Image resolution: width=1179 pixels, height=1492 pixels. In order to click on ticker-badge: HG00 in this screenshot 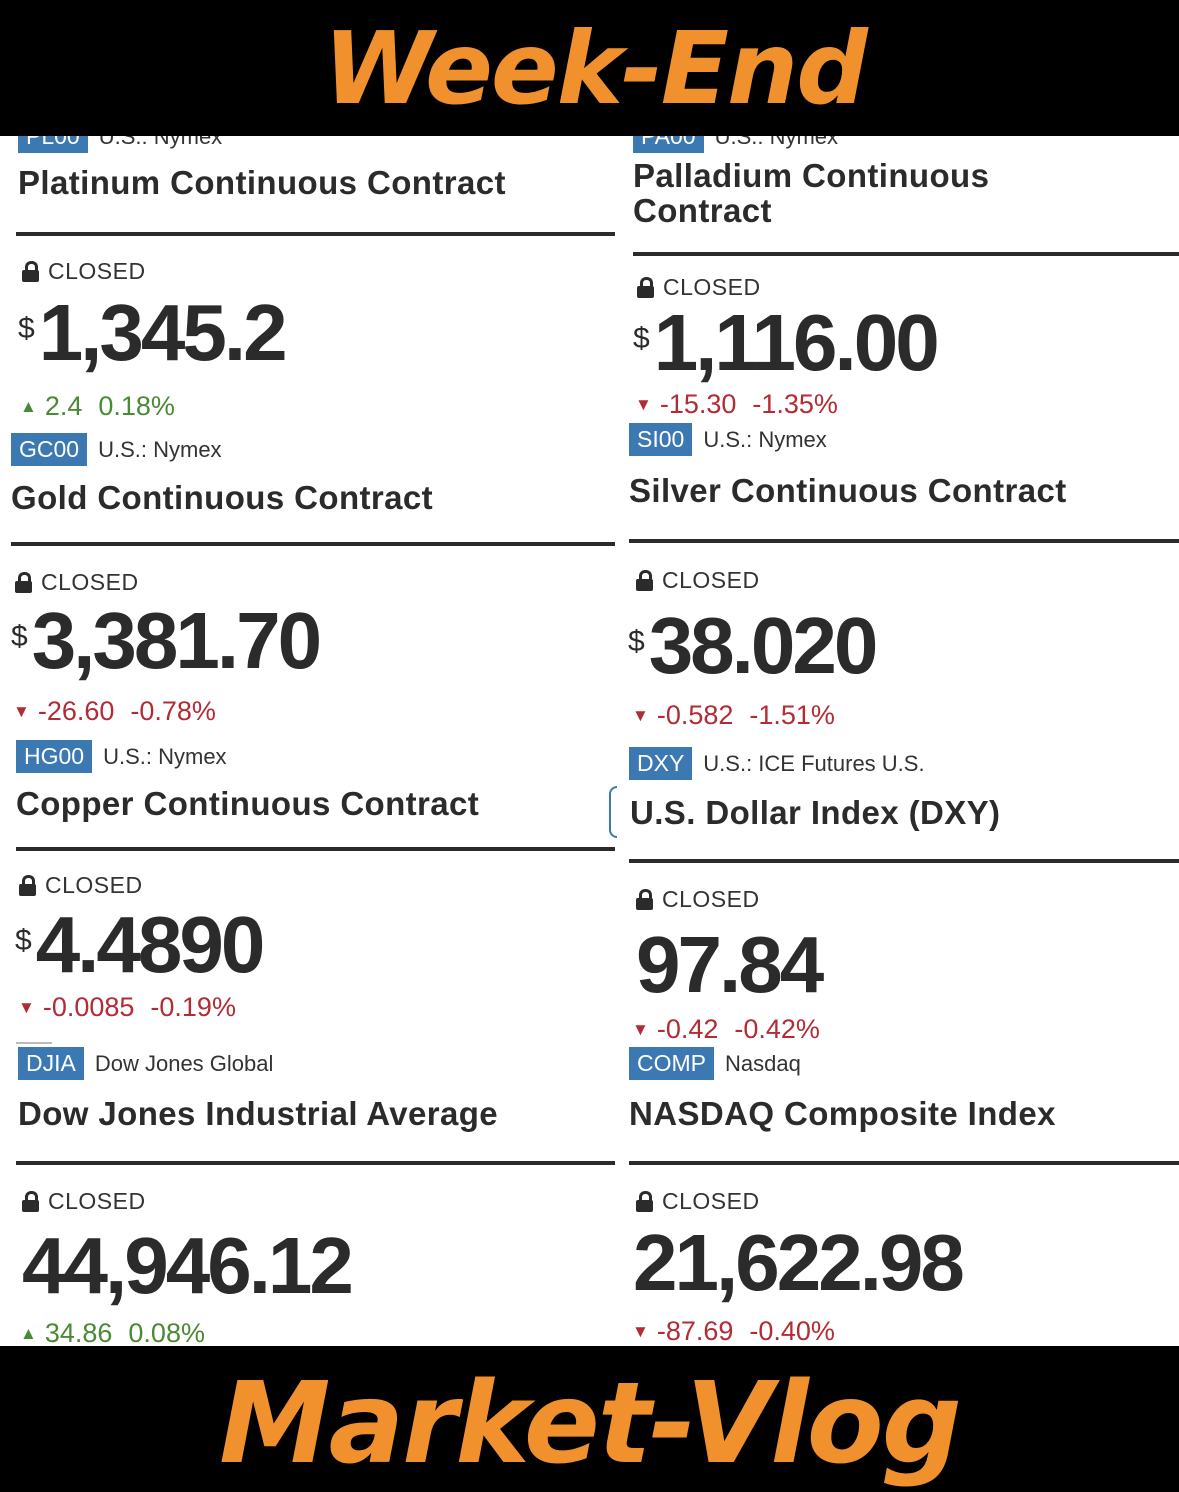, I will do `click(54, 756)`.